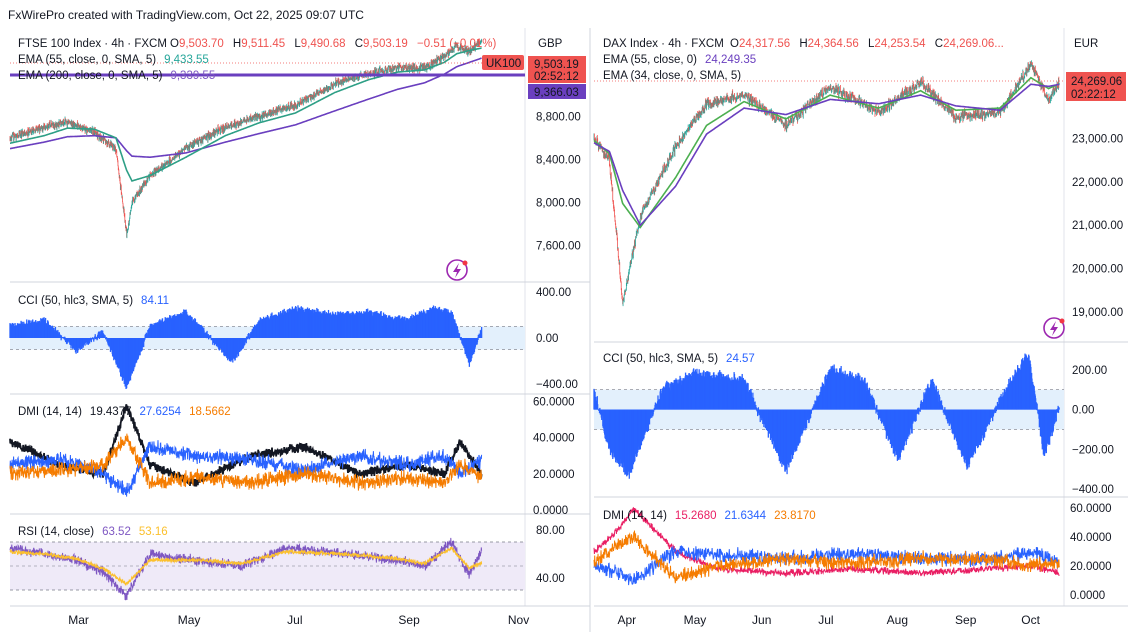  I want to click on right-cci-bars, so click(826, 416).